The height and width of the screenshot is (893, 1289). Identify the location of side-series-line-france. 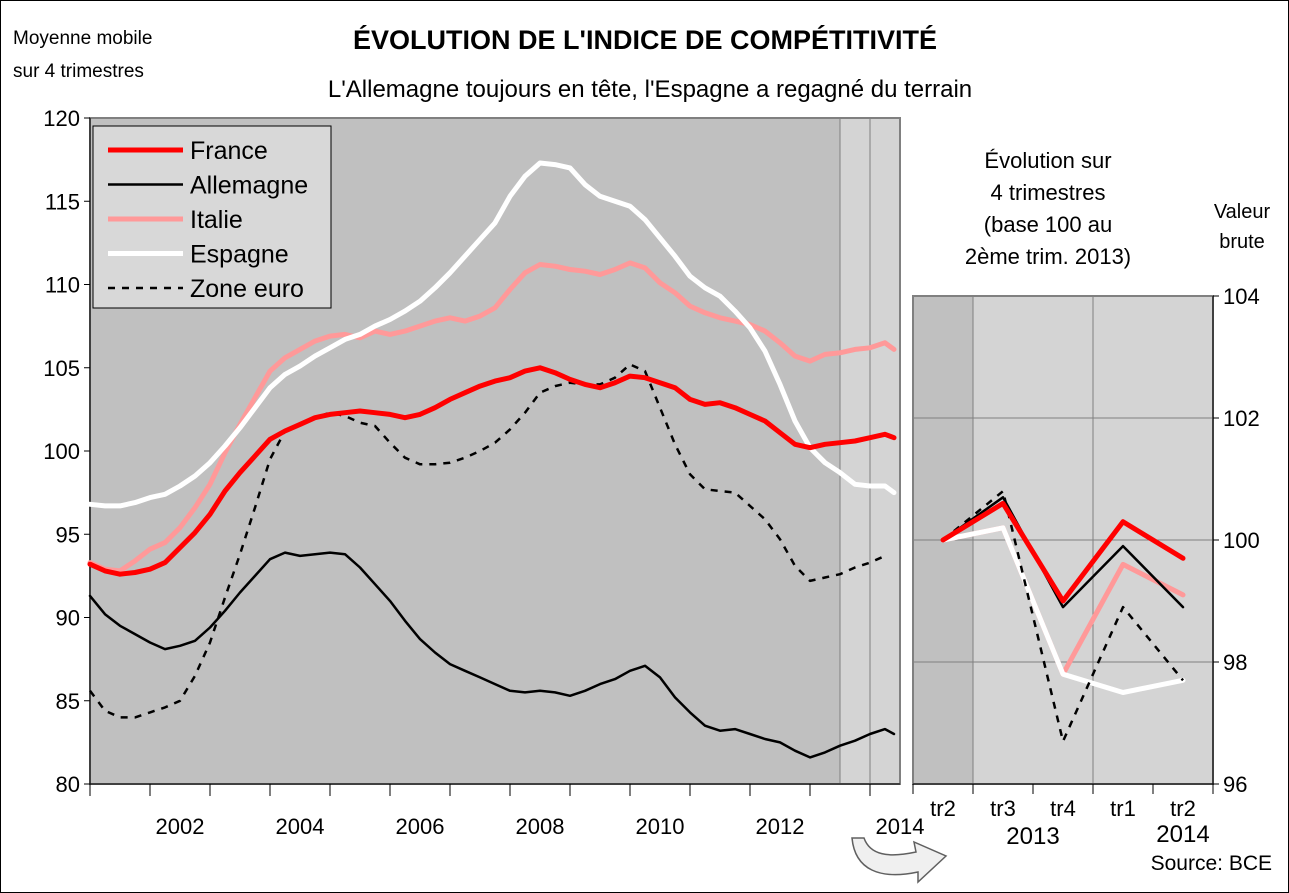
(1063, 552).